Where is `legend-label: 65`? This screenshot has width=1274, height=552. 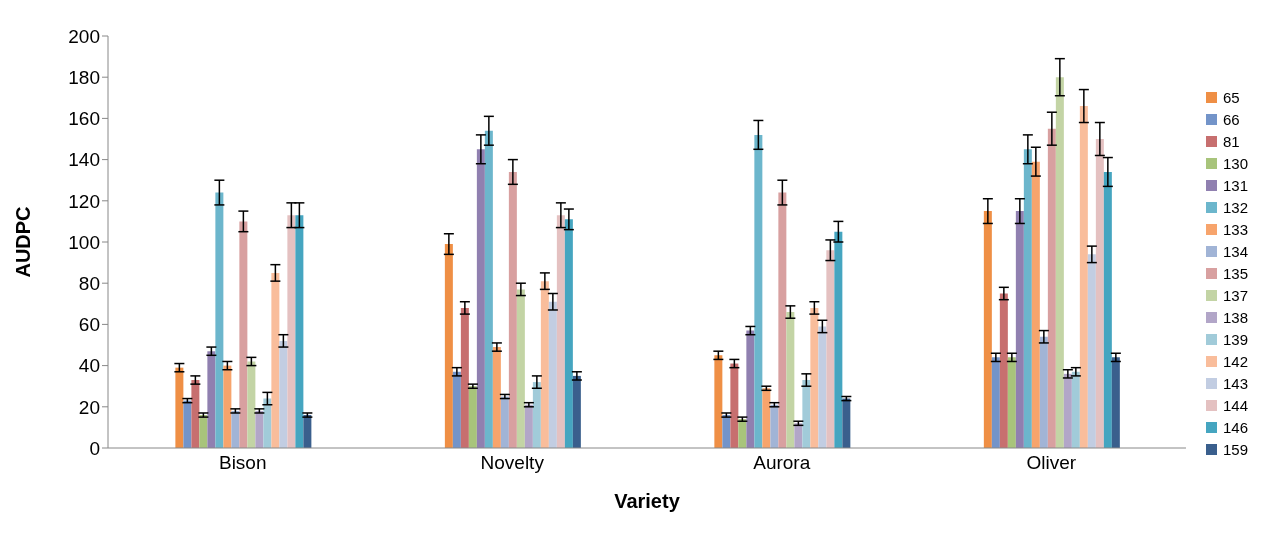
legend-label: 65 is located at coordinates (1231, 97).